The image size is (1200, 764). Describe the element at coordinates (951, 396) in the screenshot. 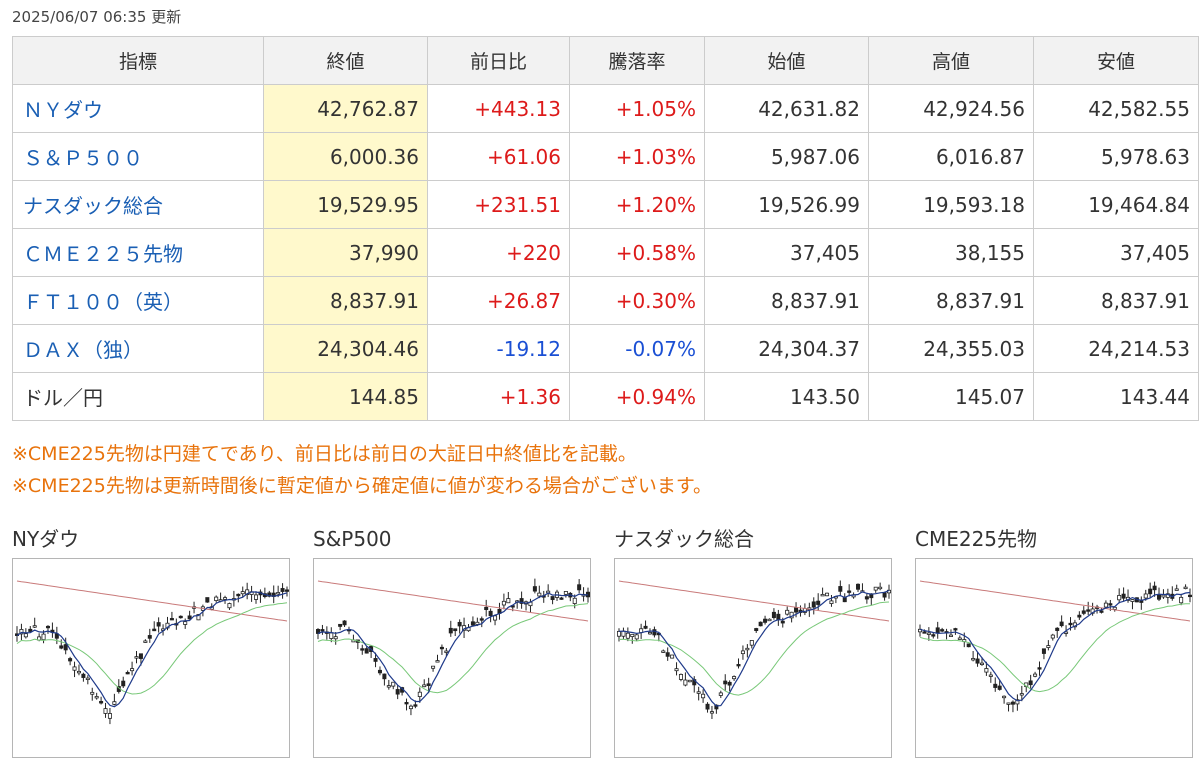

I see `high-value: 145.07` at that location.